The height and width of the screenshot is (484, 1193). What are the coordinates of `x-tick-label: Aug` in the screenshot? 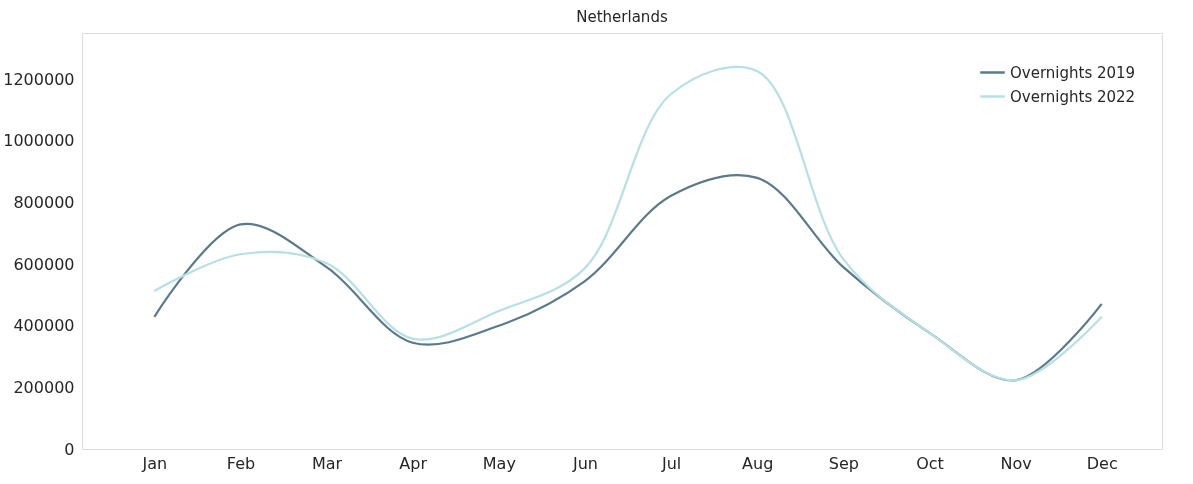 It's located at (758, 463).